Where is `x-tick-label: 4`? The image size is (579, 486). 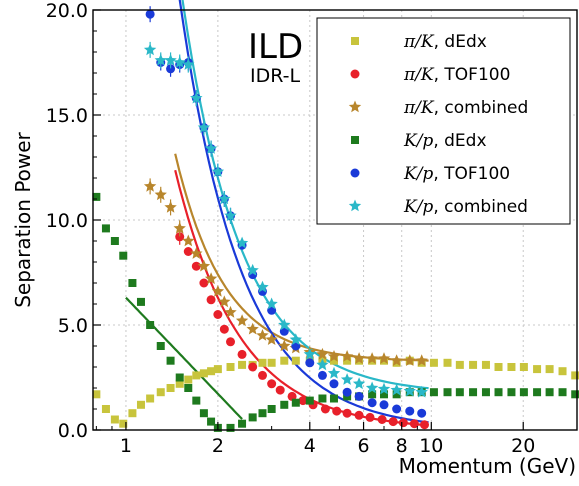
x-tick-label: 4 is located at coordinates (310, 446).